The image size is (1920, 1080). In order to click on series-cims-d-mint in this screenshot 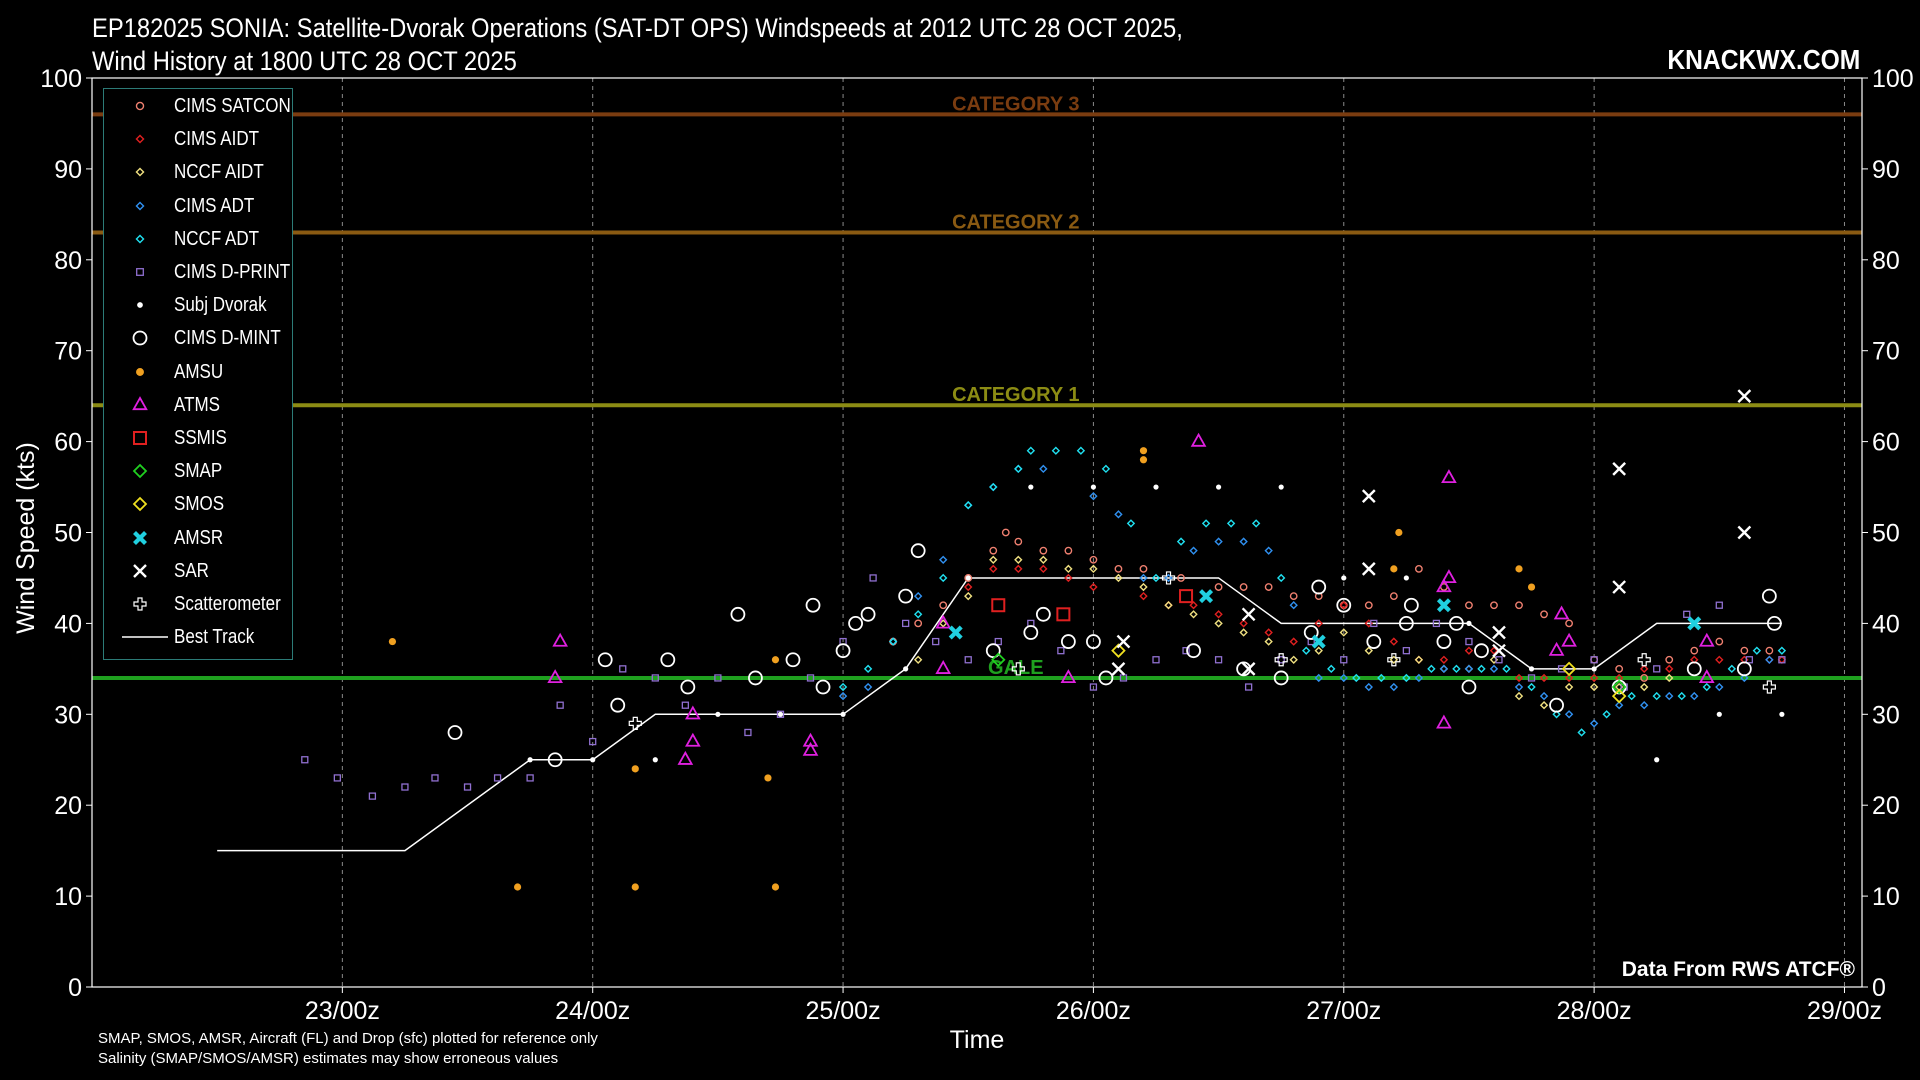, I will do `click(1114, 655)`.